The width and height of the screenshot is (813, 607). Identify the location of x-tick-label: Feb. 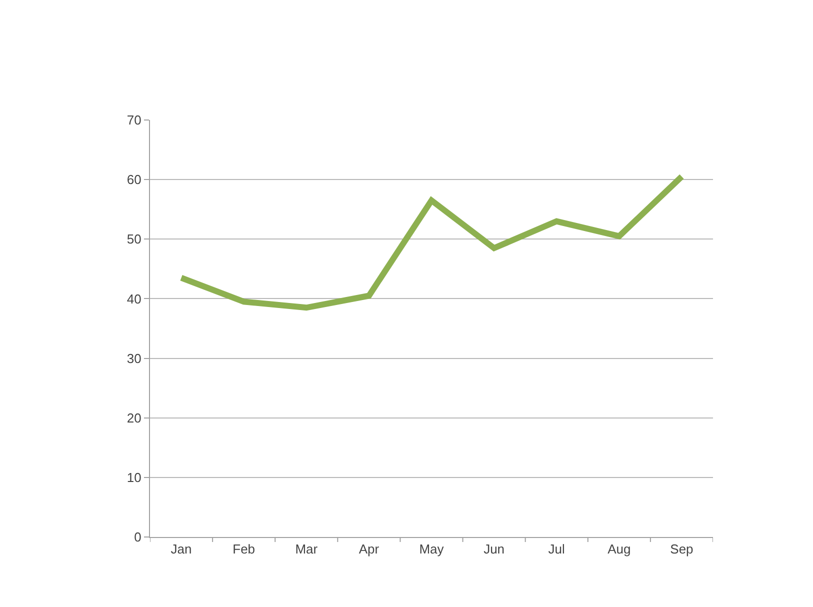
(244, 549).